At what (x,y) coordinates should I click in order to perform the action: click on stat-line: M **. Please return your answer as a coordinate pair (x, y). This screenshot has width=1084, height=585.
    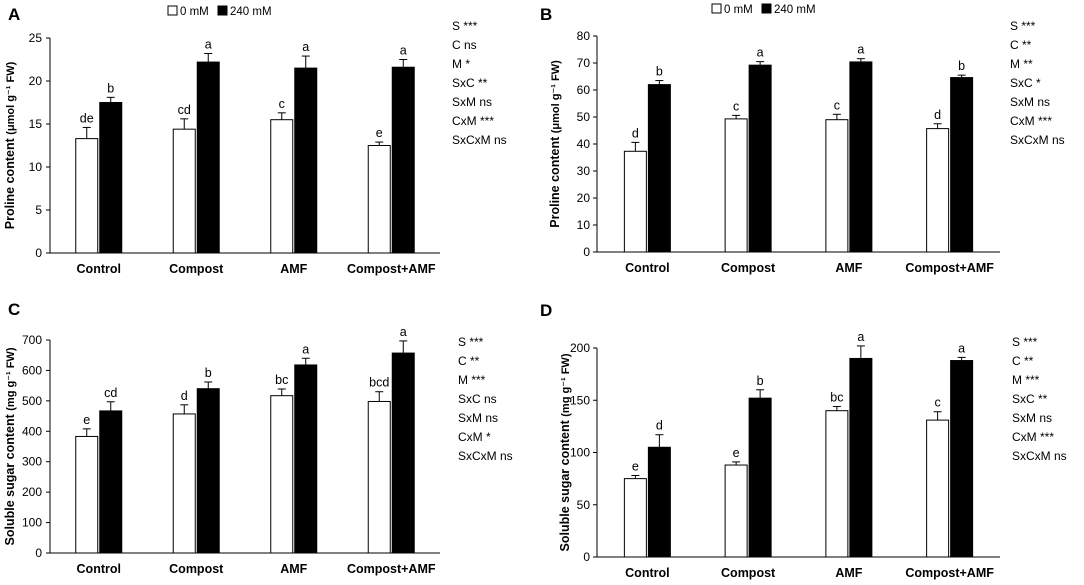
    Looking at the image, I should click on (1021, 64).